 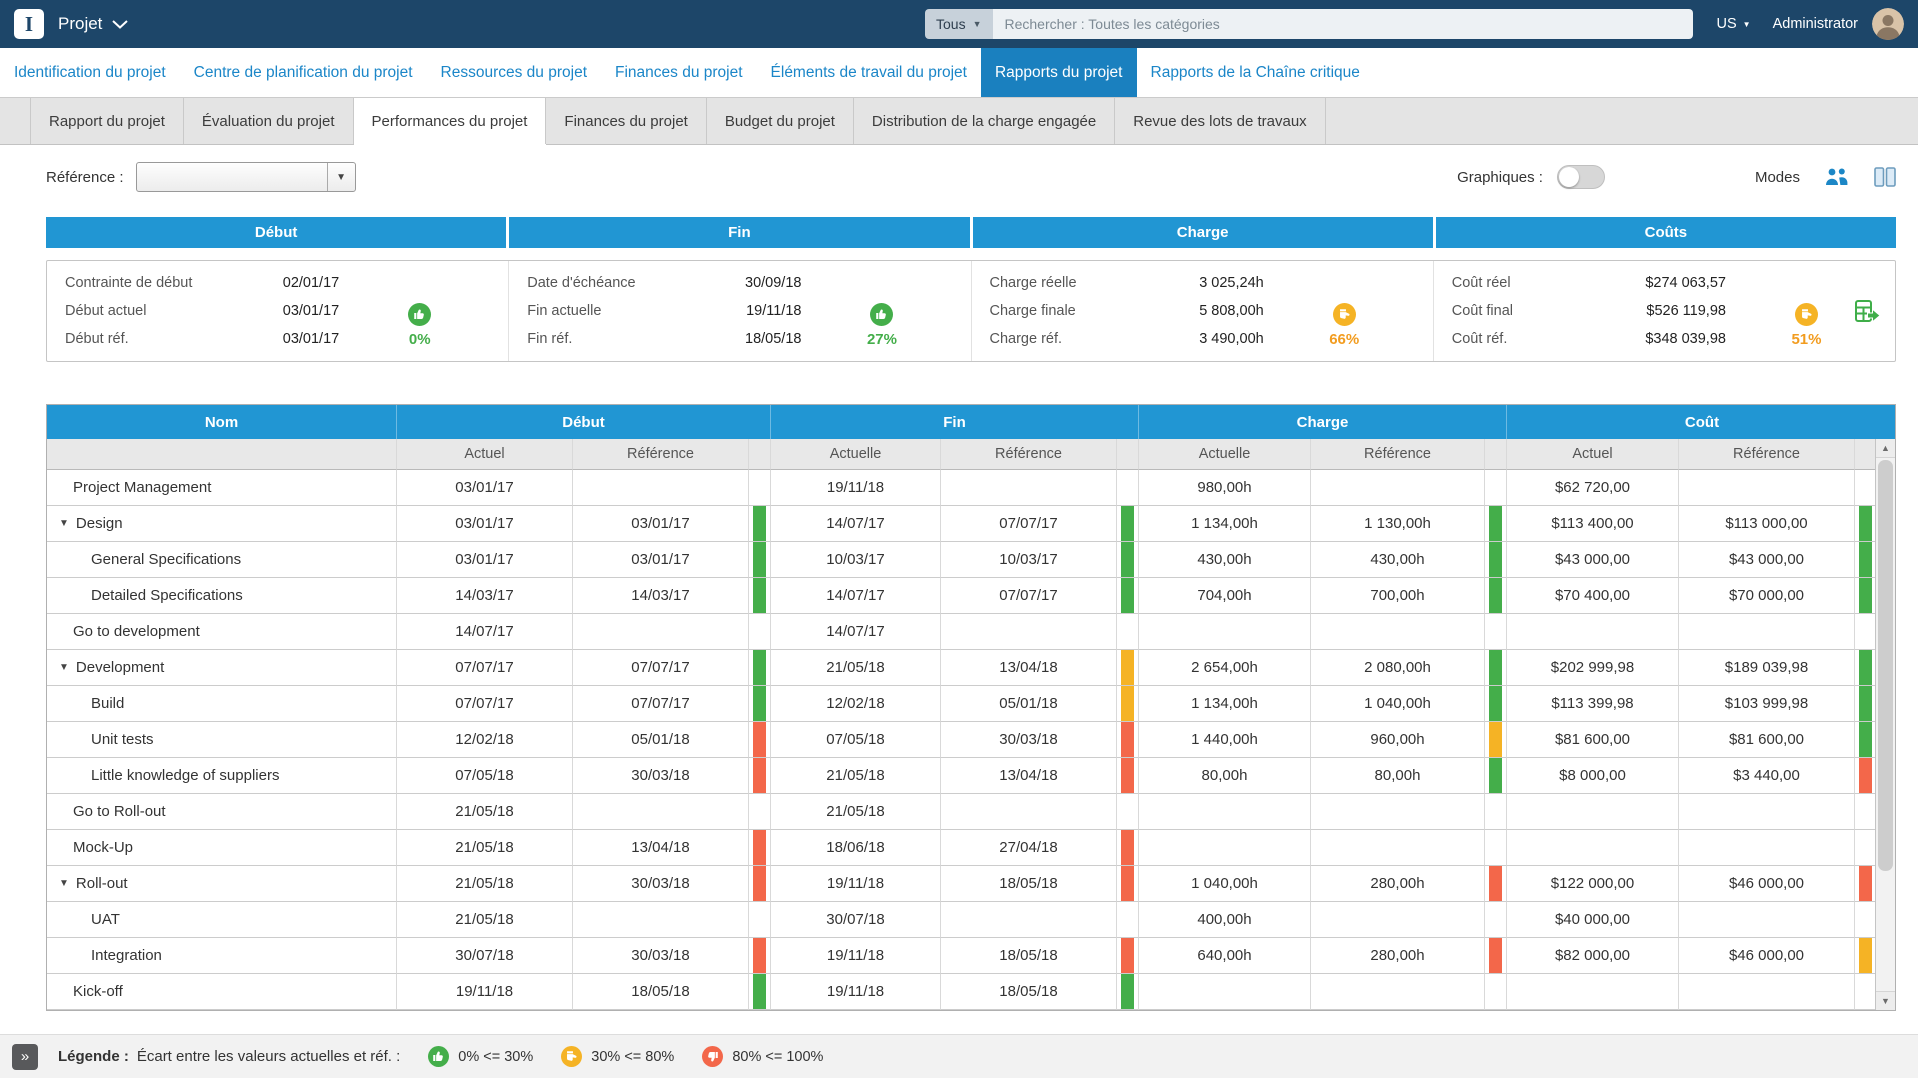 What do you see at coordinates (269, 121) in the screenshot?
I see `sub-nav-tab: Évaluation du projet` at bounding box center [269, 121].